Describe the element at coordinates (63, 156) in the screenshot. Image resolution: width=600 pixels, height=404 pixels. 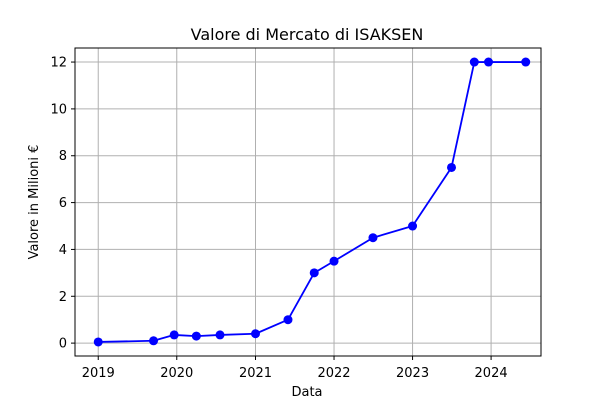
I see `y-tick-label: 8` at that location.